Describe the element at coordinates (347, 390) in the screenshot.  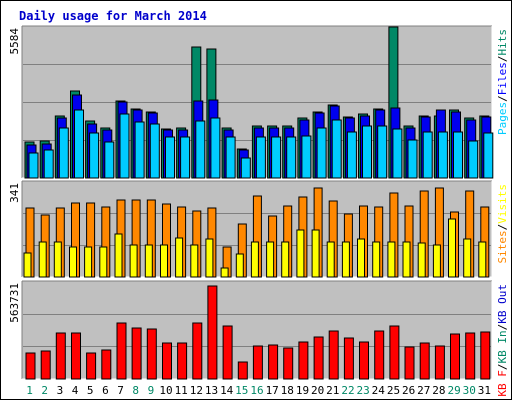
I see `x-tick-label-day-22: 22` at that location.